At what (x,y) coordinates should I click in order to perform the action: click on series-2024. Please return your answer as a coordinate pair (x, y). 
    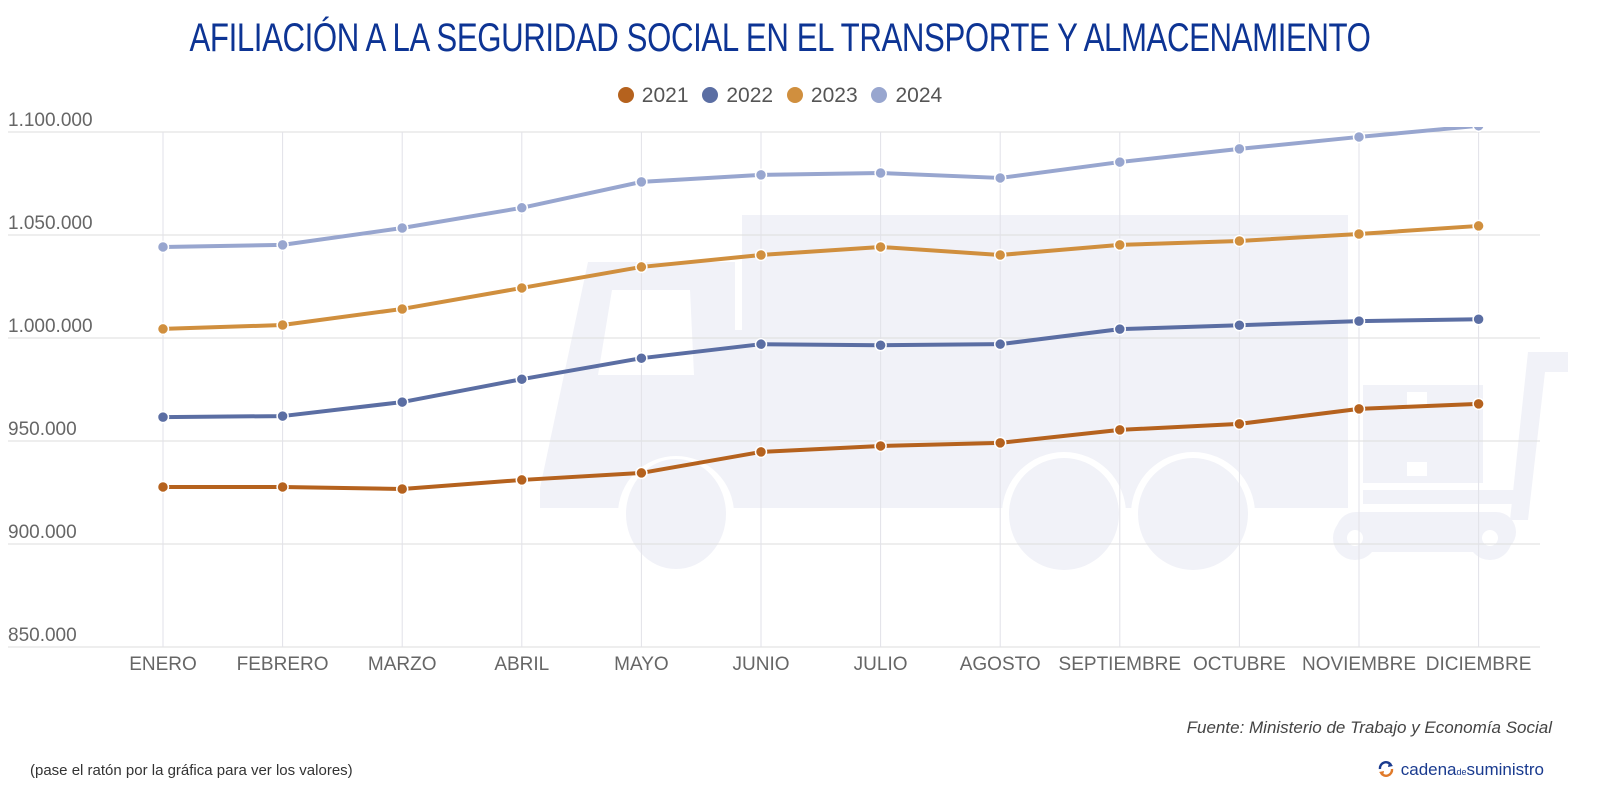
    Looking at the image, I should click on (820, 187).